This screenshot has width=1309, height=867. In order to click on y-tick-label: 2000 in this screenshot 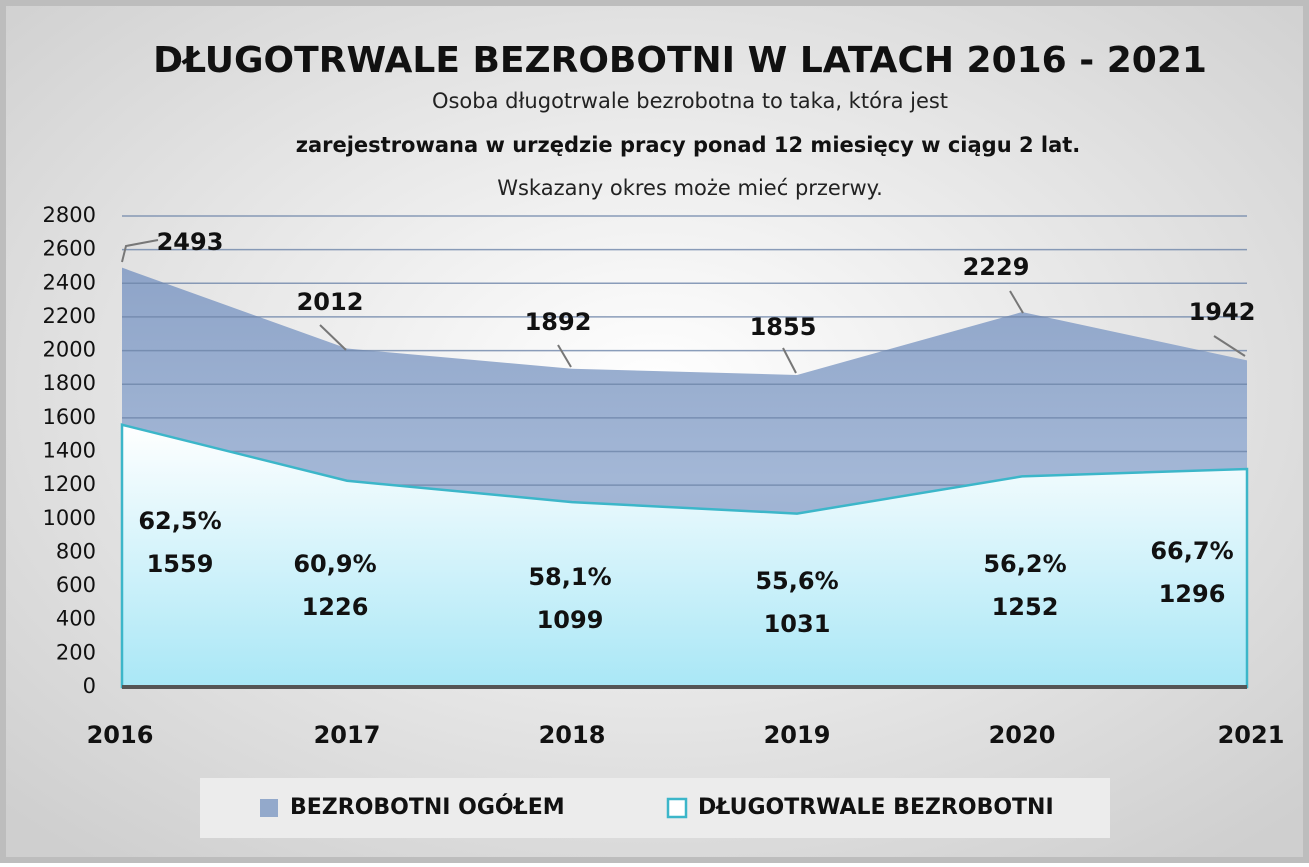, I will do `click(69, 350)`.